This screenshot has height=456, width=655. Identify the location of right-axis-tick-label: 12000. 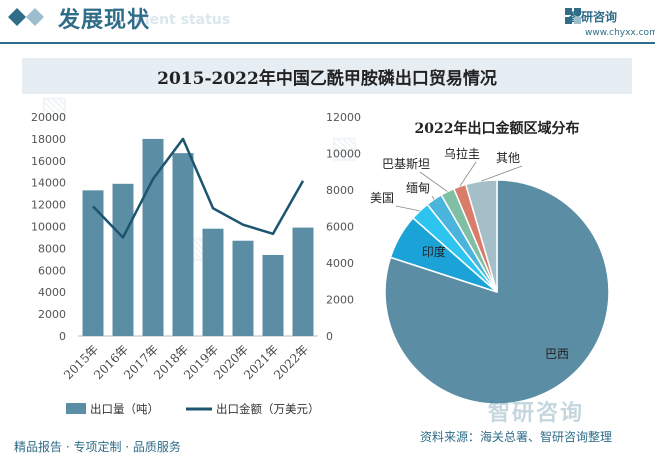
(343, 117).